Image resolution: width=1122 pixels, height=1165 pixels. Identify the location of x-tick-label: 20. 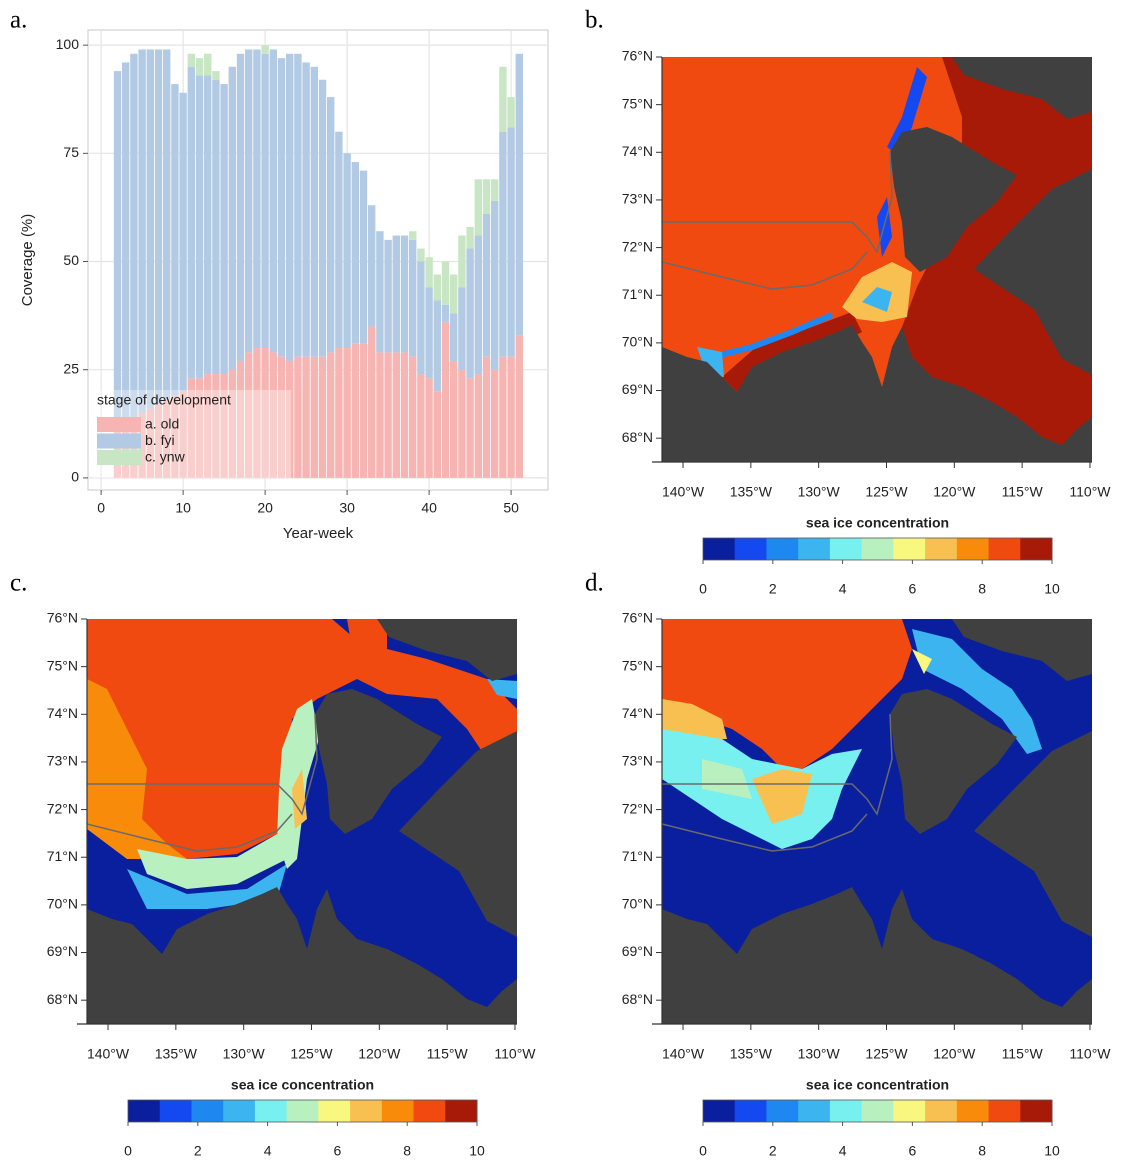
(265, 508).